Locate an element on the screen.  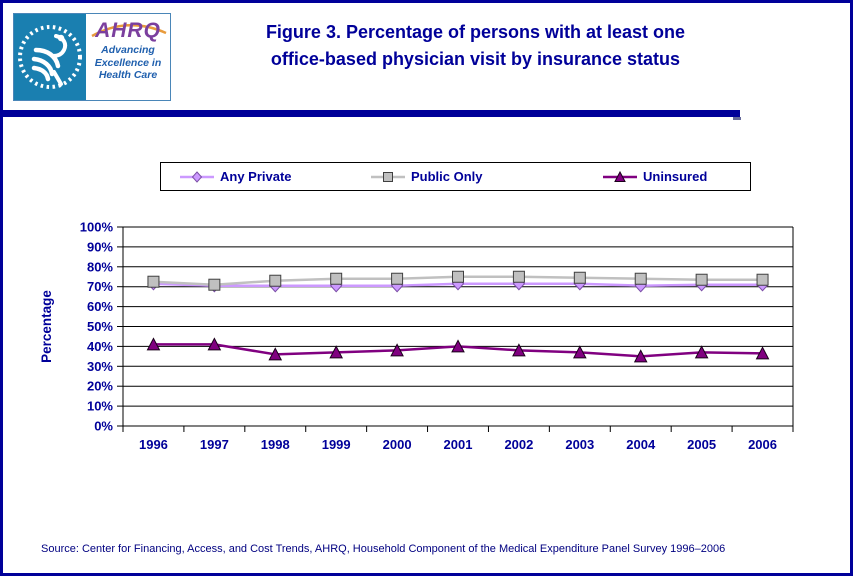
chart-legend: Any Private Public Only Uninsured is located at coordinates (455, 176).